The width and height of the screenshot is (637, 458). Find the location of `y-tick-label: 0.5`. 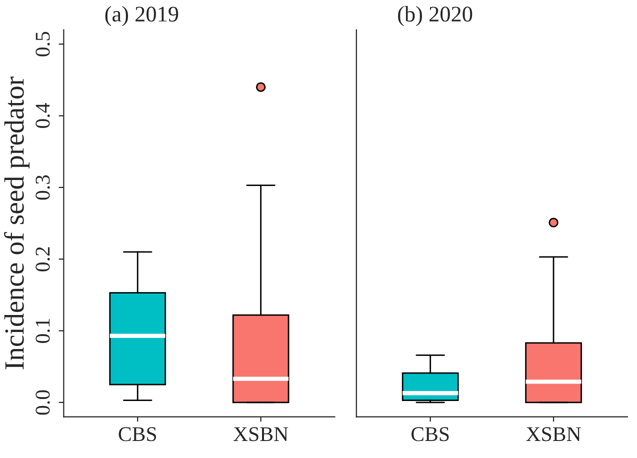

y-tick-label: 0.5 is located at coordinates (43, 44).